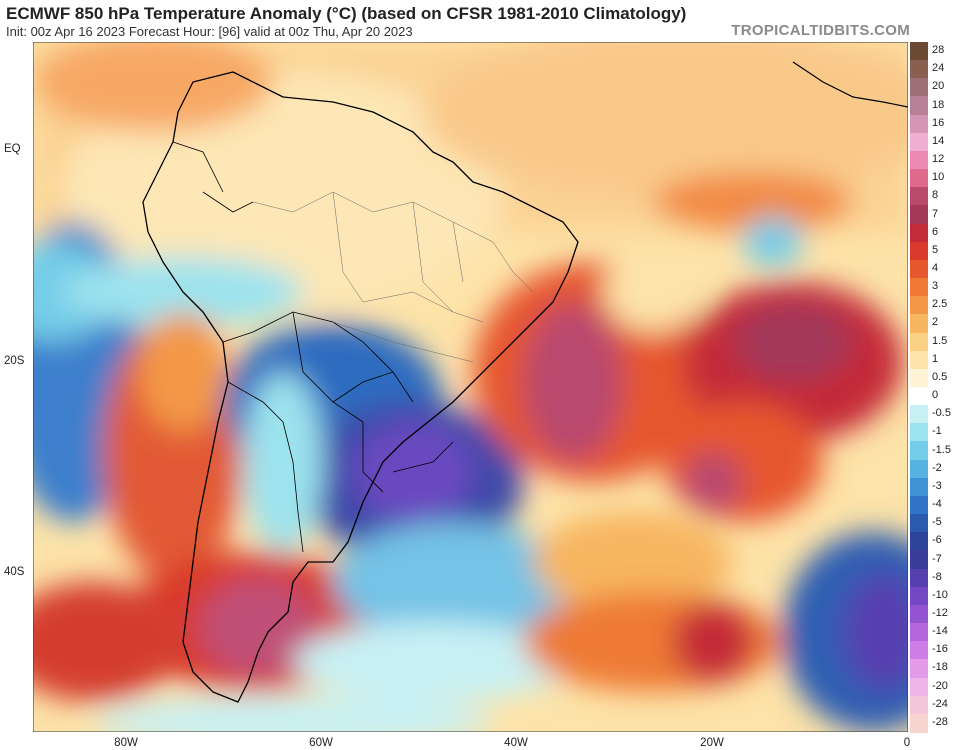 This screenshot has width=960, height=750. What do you see at coordinates (937, 485) in the screenshot?
I see `colorbar-label: -3` at bounding box center [937, 485].